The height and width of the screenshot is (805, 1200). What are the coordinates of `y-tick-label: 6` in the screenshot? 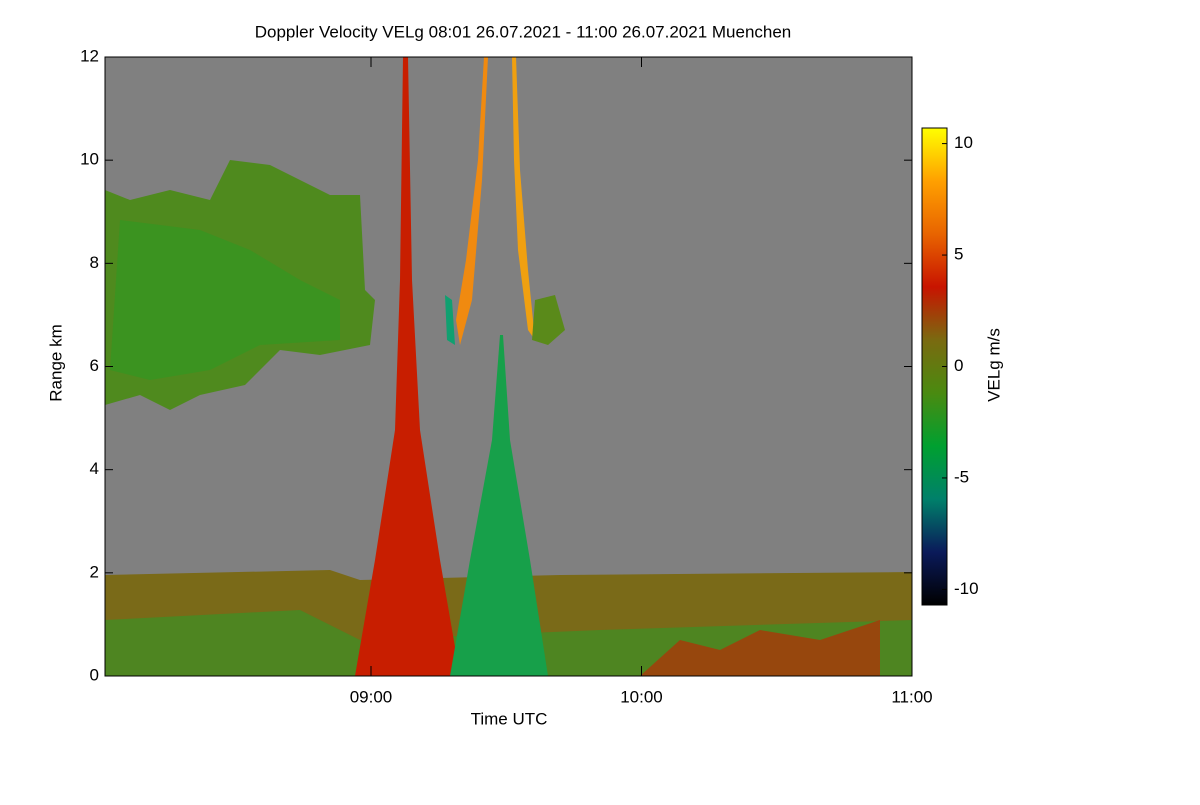 It's located at (94, 365).